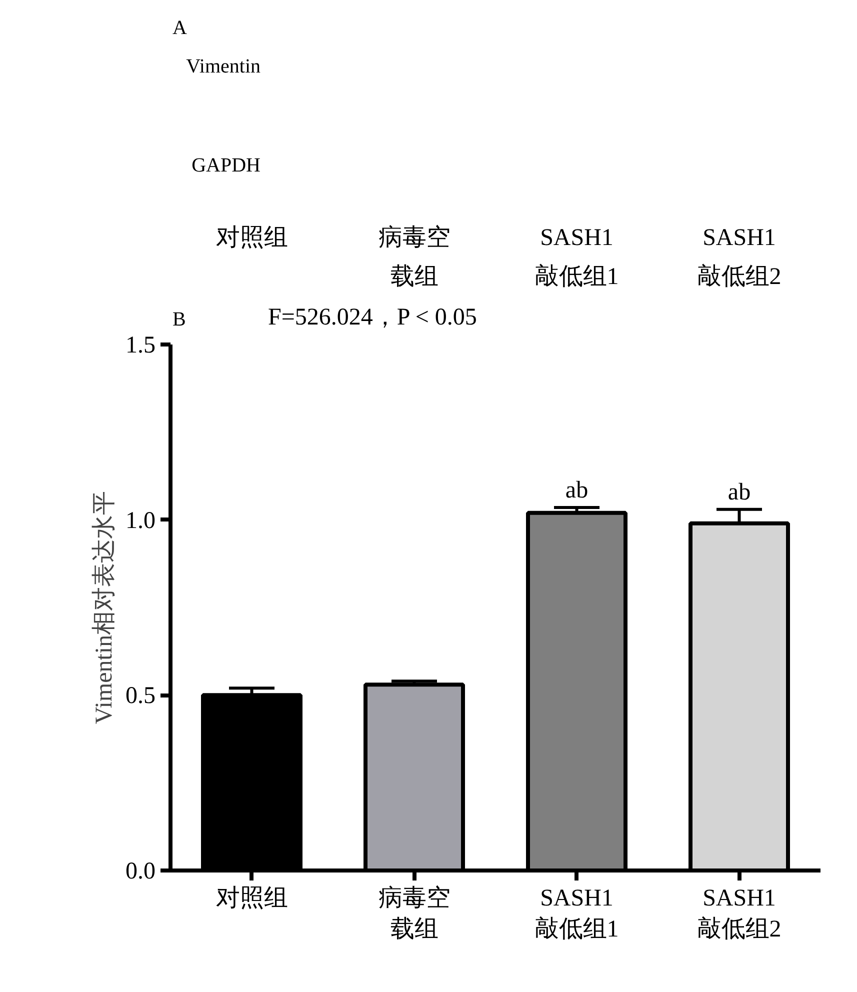 The width and height of the screenshot is (857, 992). What do you see at coordinates (372, 317) in the screenshot?
I see `text: F=526.024，P < 0.05` at bounding box center [372, 317].